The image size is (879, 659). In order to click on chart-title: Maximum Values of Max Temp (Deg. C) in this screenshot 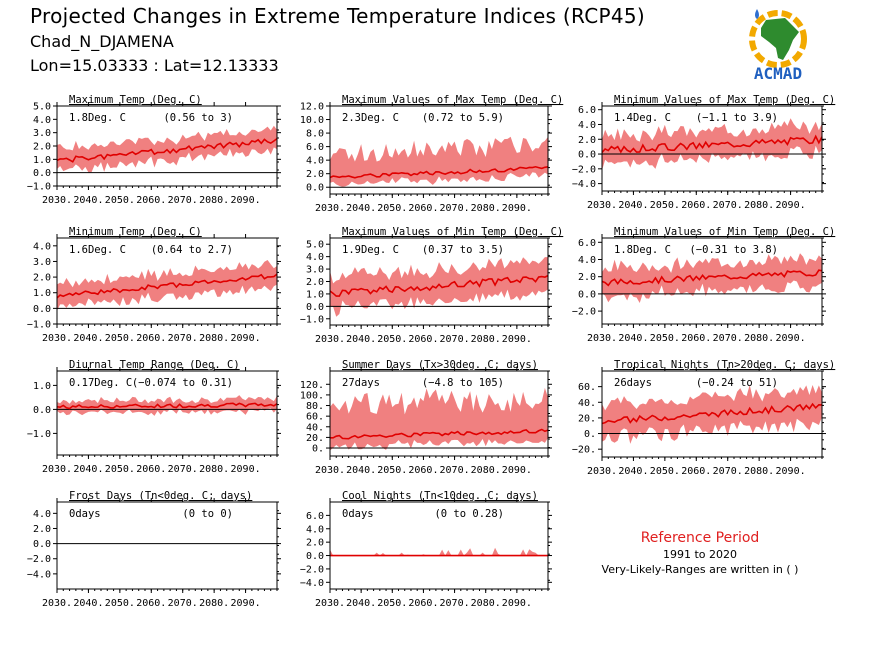, I will do `click(452, 100)`.